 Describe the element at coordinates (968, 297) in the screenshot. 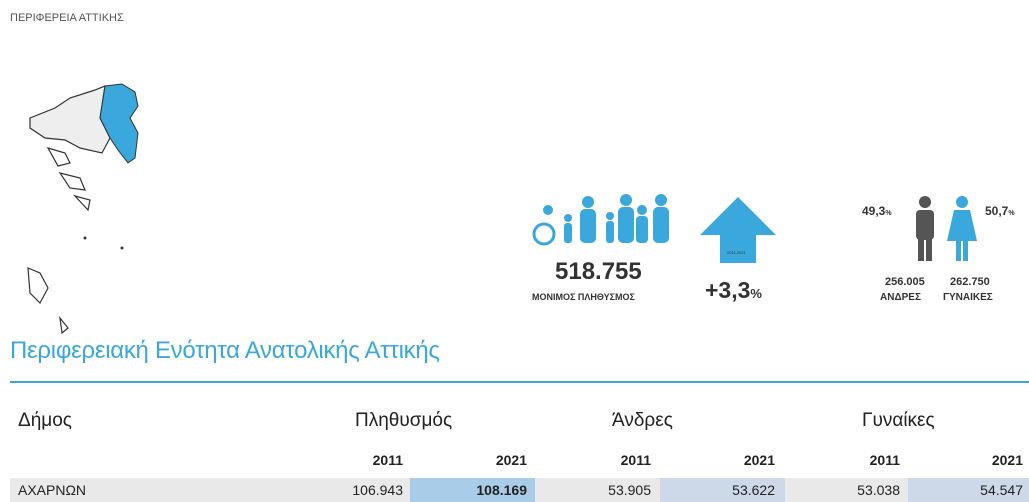

I see `women-label: ΓΥΝΑΙΚΕΣ` at that location.